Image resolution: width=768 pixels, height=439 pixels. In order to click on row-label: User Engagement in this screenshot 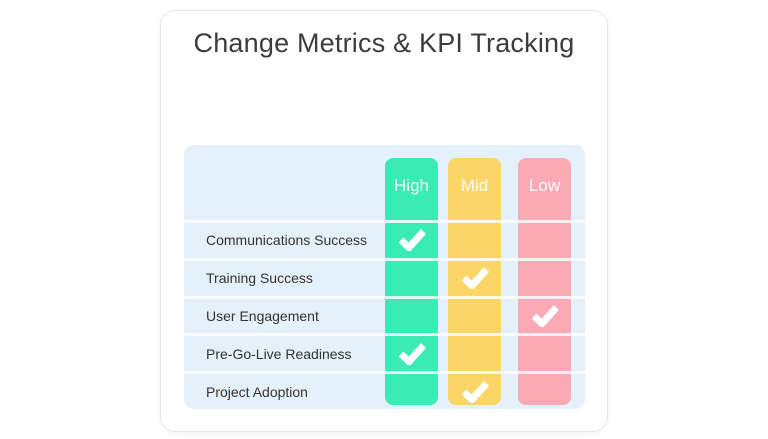, I will do `click(262, 315)`.